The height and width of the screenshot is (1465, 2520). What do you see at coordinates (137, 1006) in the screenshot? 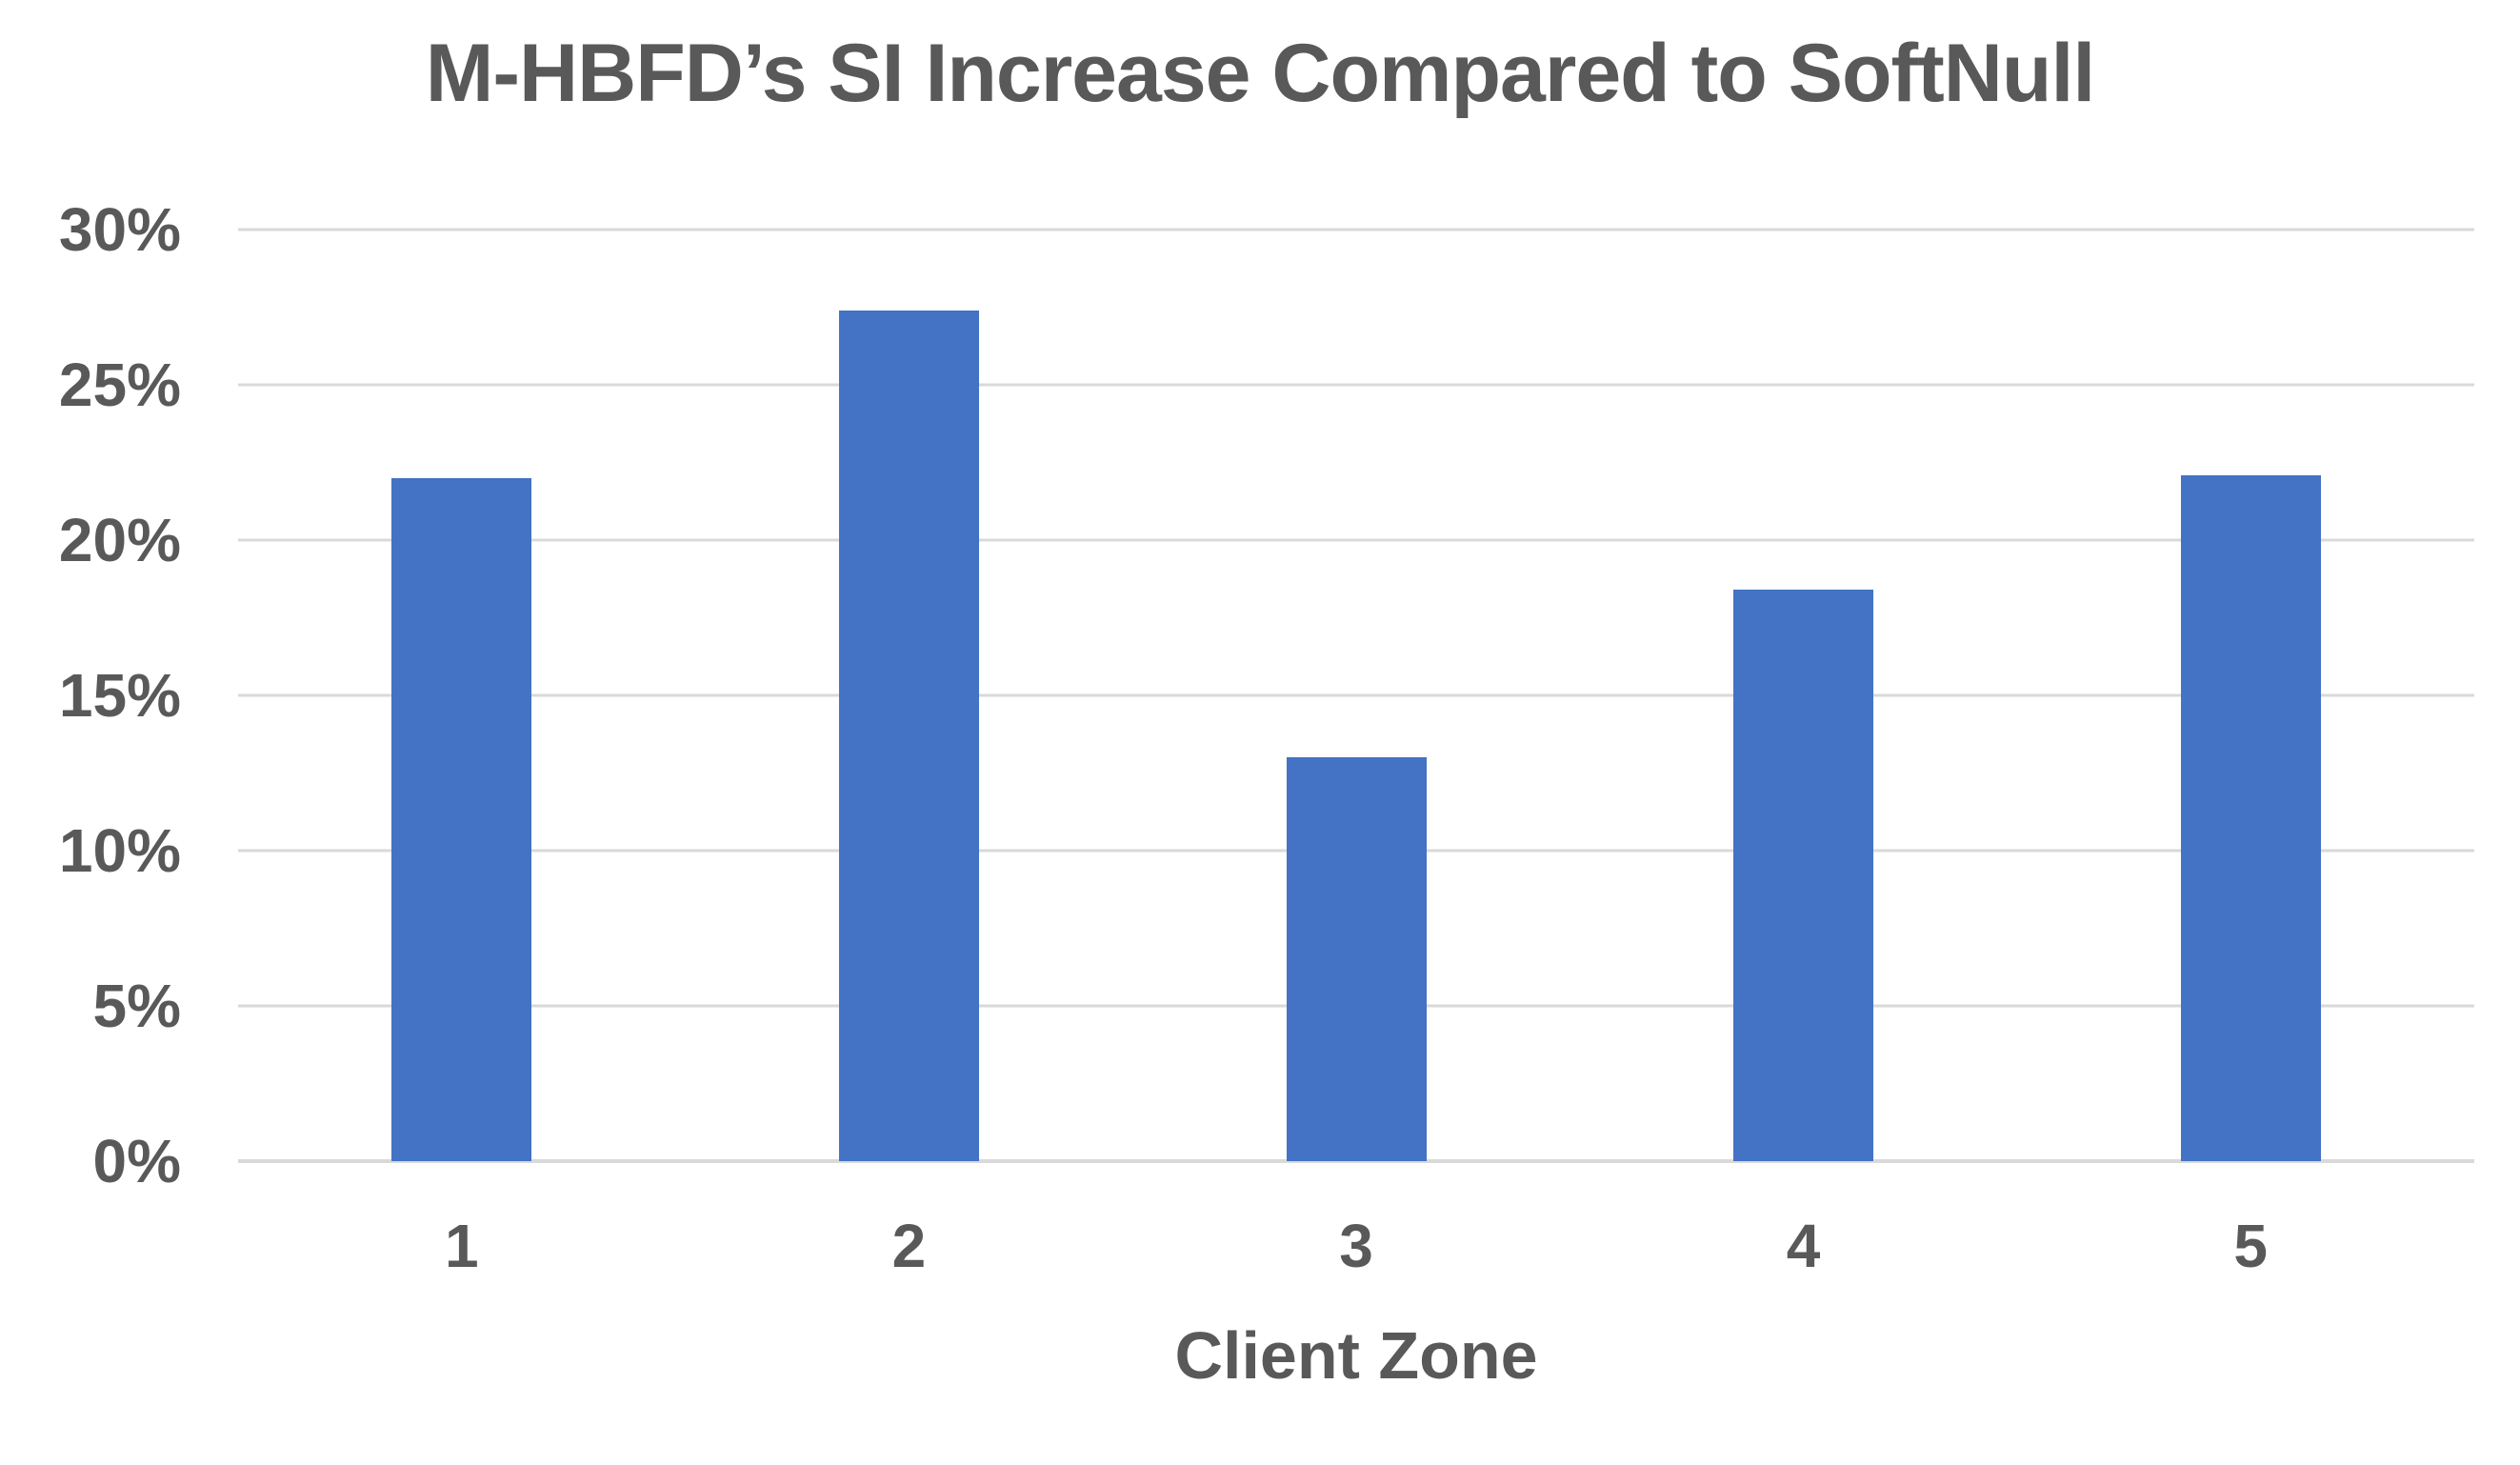
I see `y-tick-label: 5%` at bounding box center [137, 1006].